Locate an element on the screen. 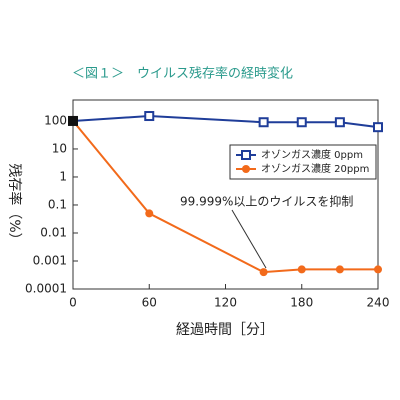  y-tick-label: 0.001 is located at coordinates (50, 260).